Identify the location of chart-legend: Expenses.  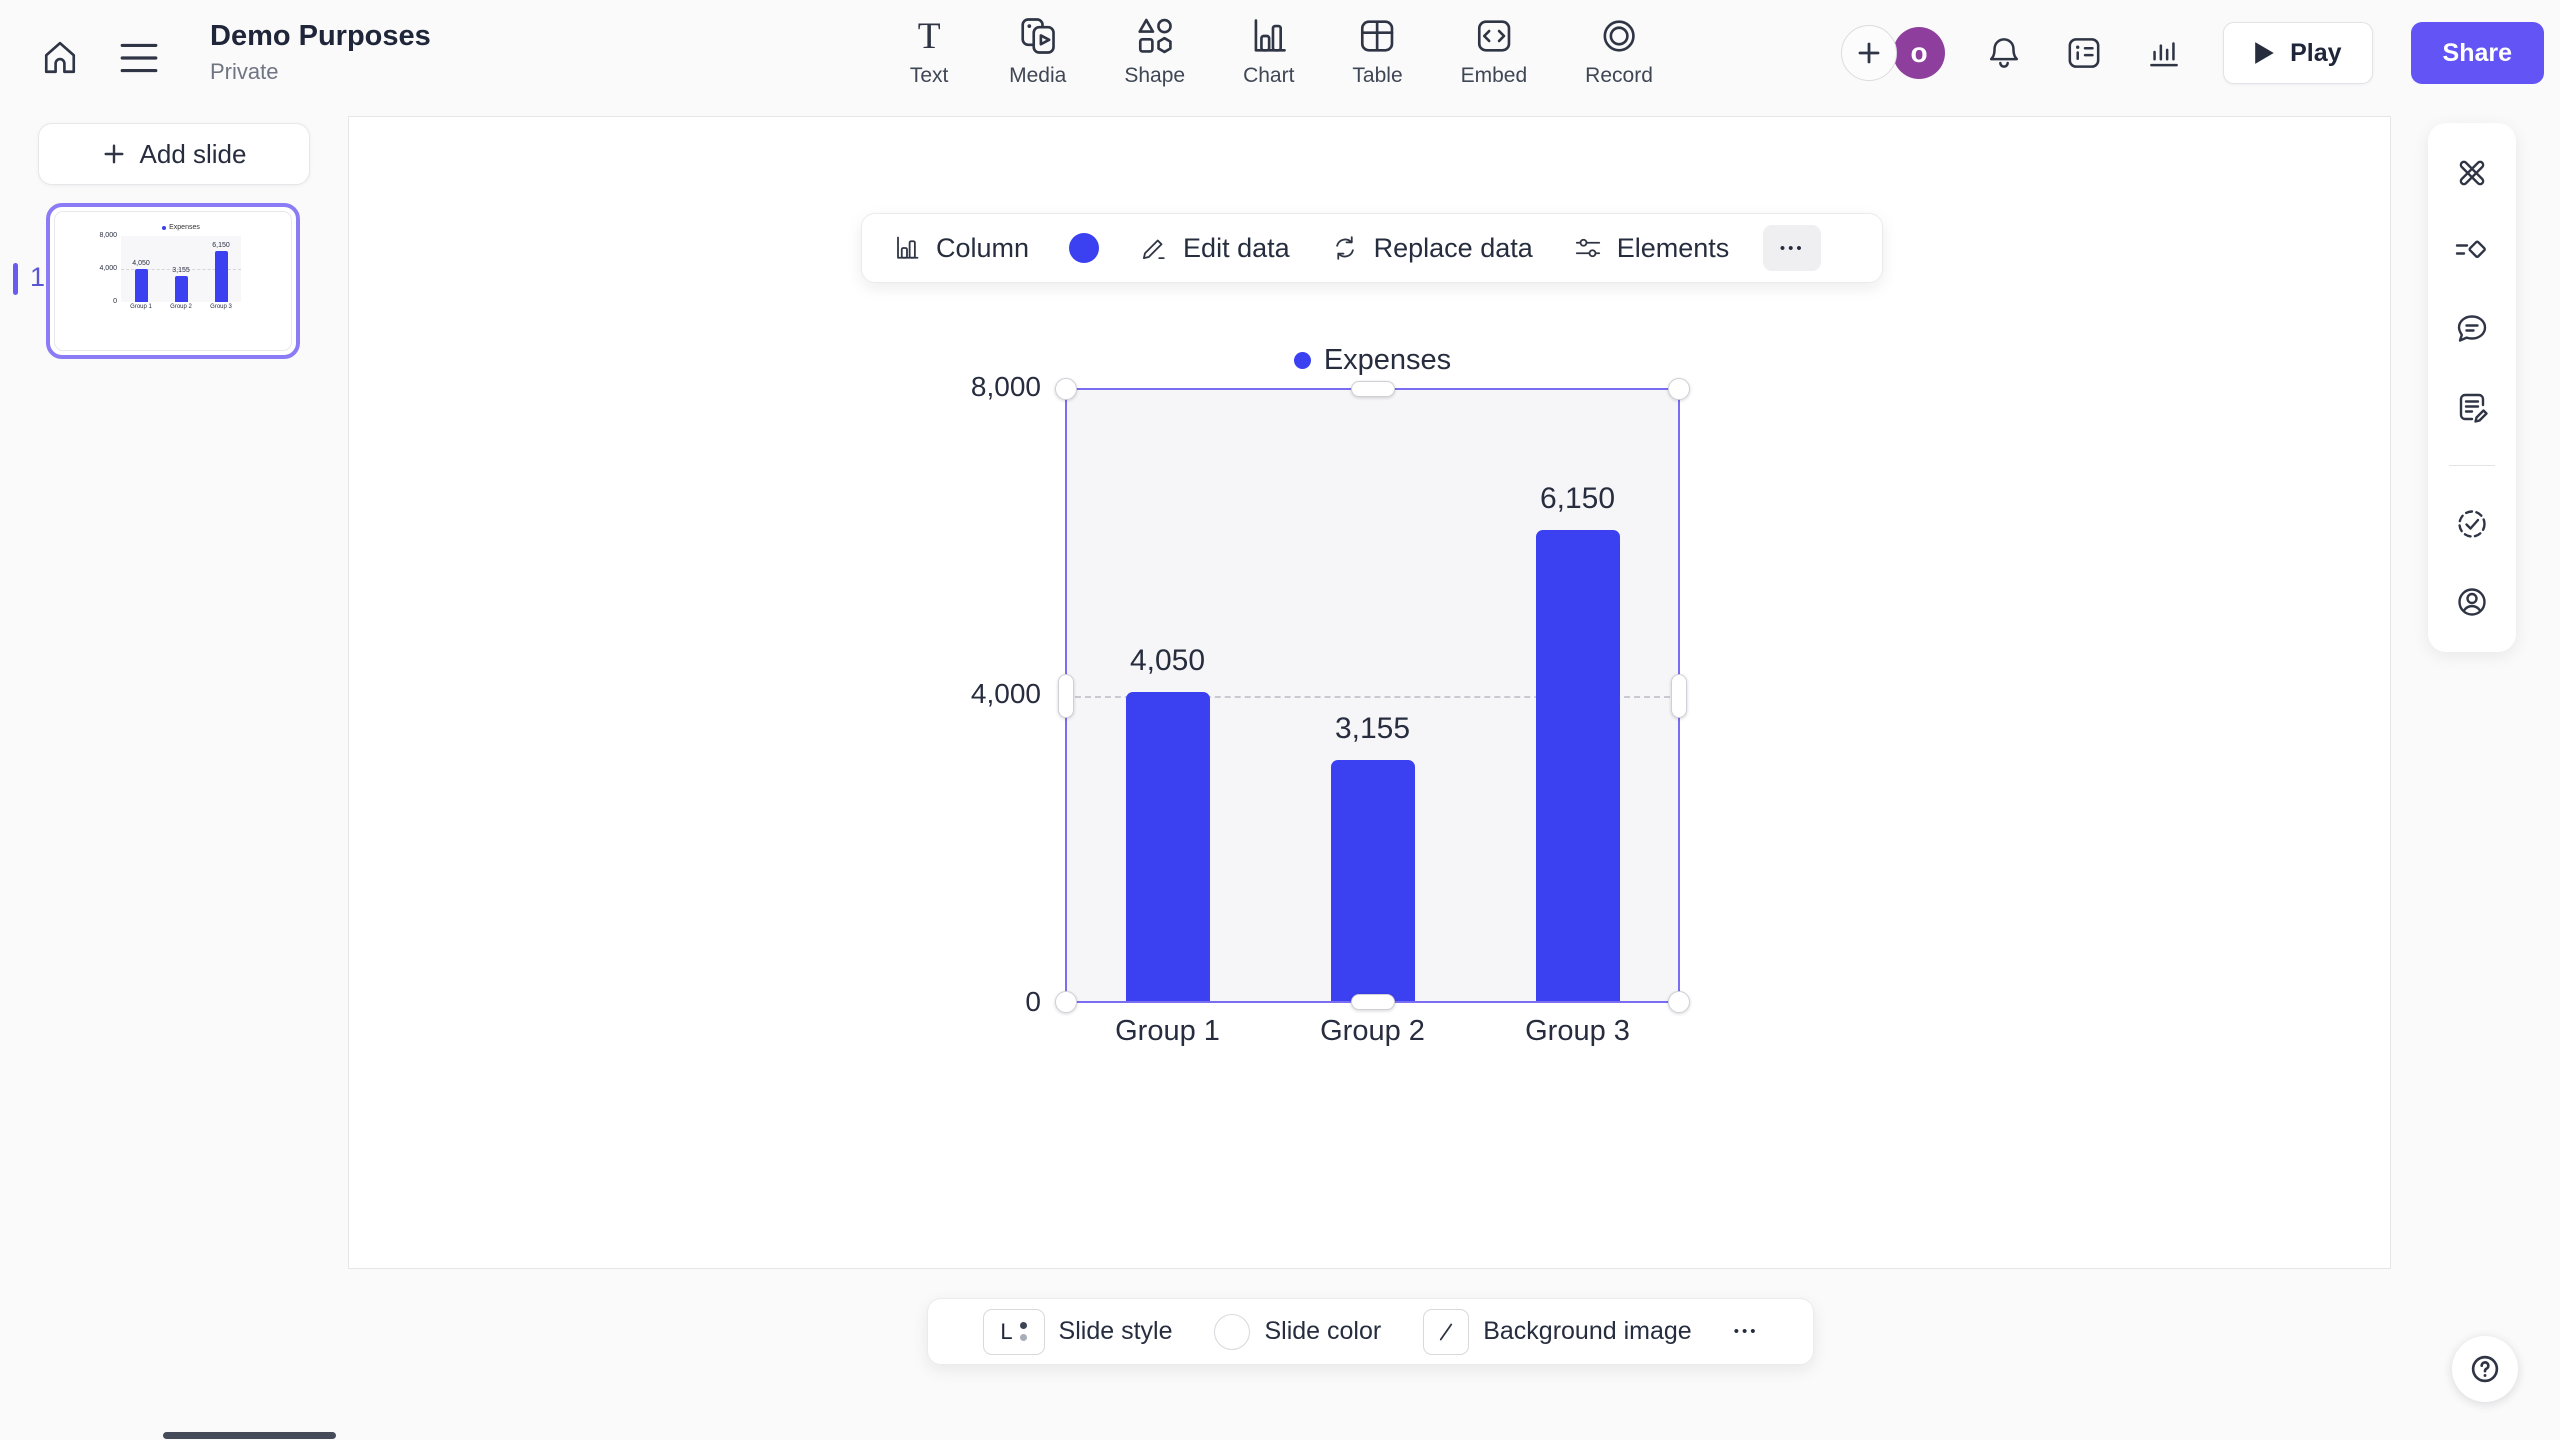
(1372, 360).